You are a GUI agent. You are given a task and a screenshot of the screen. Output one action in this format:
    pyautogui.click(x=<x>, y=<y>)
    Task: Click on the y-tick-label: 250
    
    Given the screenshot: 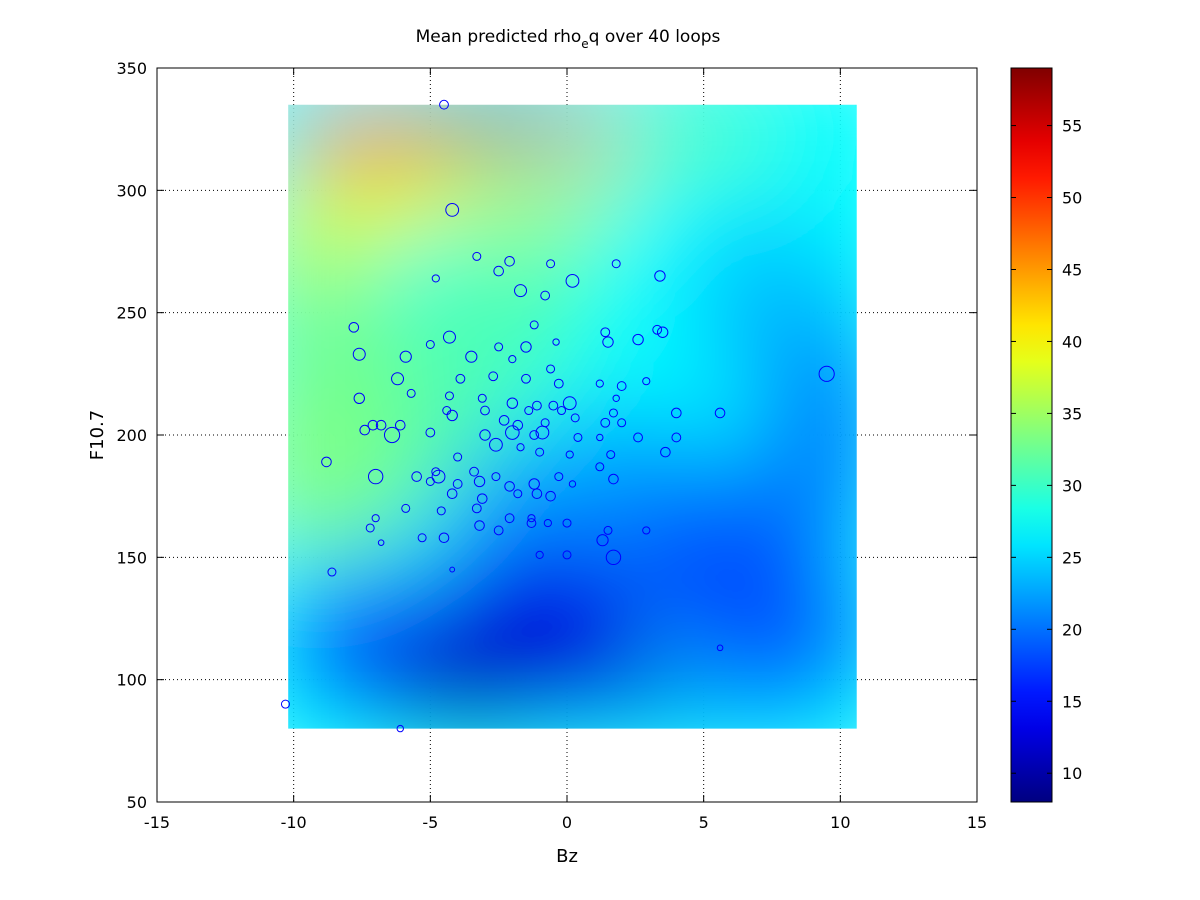 What is the action you would take?
    pyautogui.click(x=131, y=313)
    